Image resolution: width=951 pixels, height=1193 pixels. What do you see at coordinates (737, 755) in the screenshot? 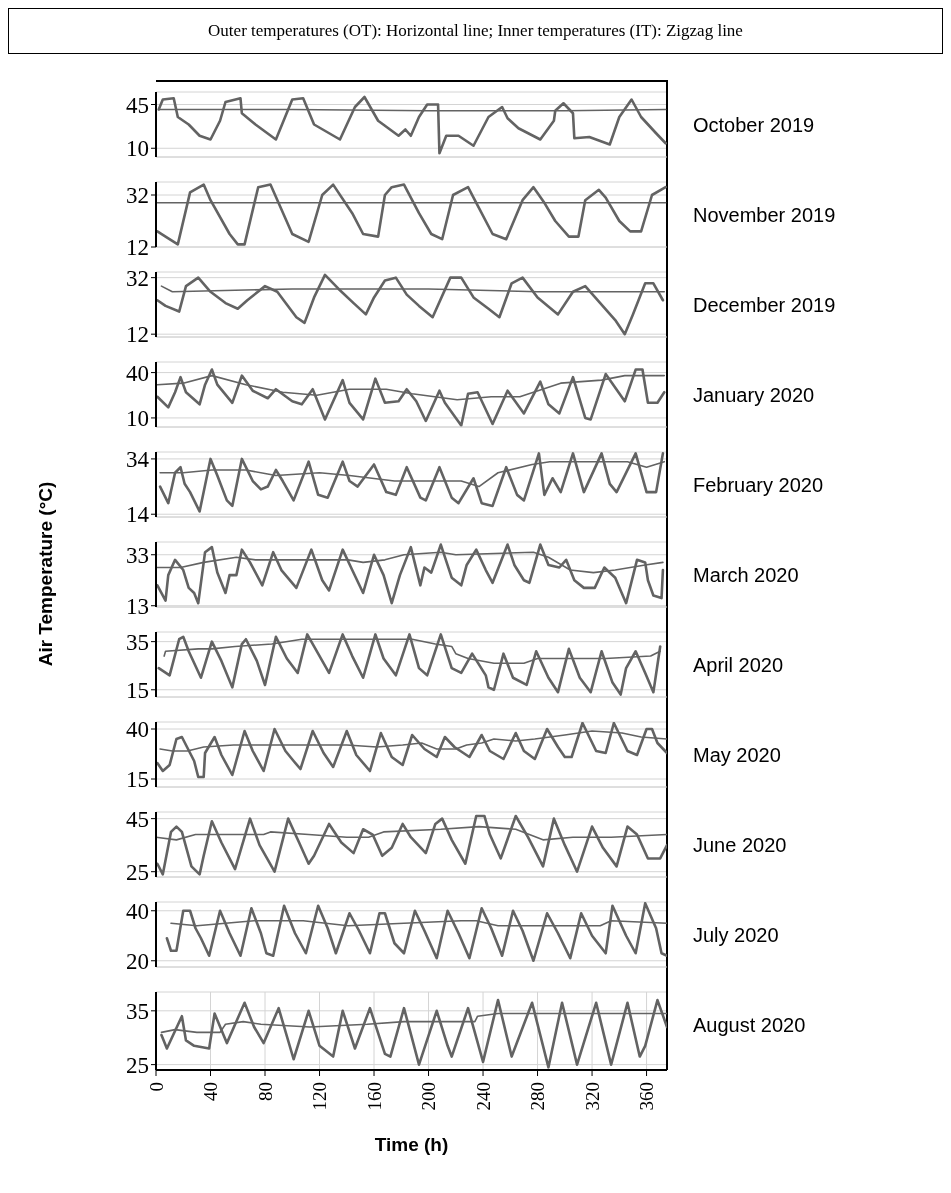
I see `text: May 2020` at bounding box center [737, 755].